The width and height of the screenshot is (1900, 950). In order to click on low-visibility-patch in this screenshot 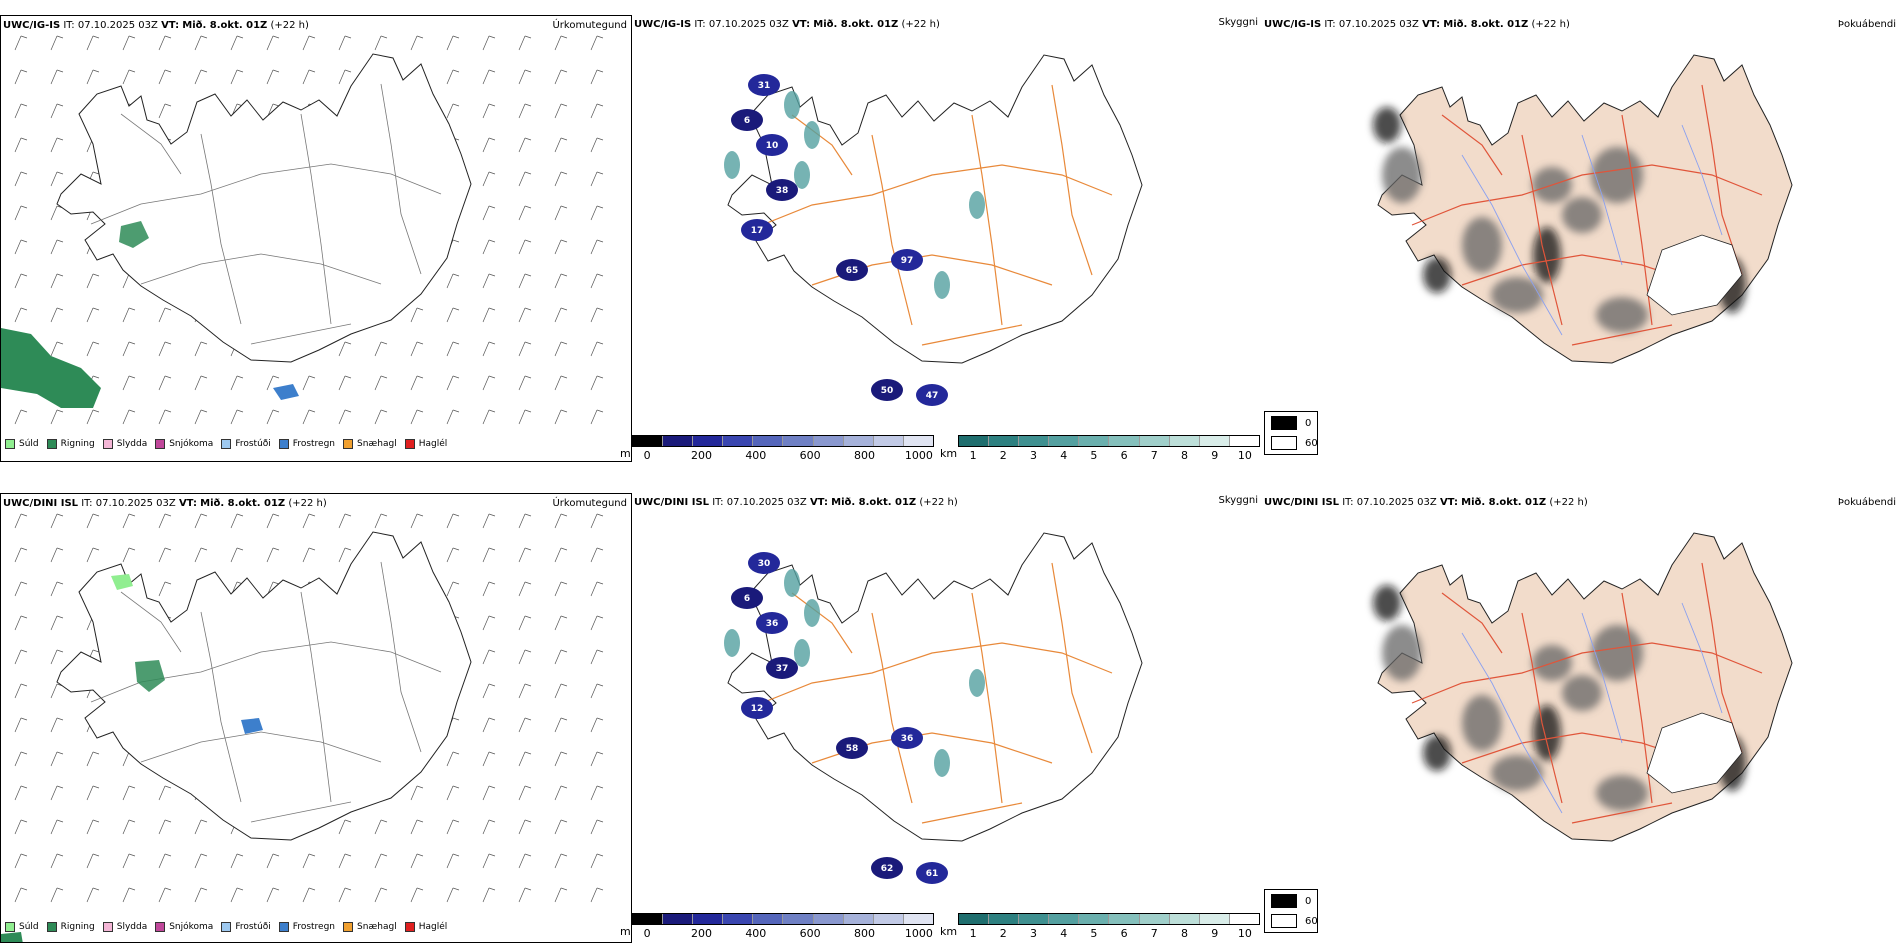, I will do `click(757, 230)`.